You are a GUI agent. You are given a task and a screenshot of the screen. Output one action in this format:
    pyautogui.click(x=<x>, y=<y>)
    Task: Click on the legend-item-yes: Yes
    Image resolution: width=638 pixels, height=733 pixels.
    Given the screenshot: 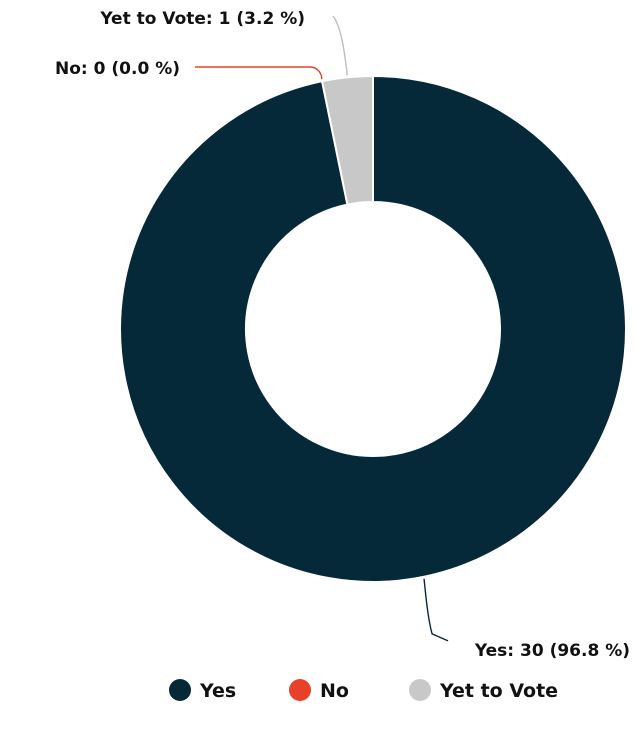 What is the action you would take?
    pyautogui.click(x=202, y=690)
    